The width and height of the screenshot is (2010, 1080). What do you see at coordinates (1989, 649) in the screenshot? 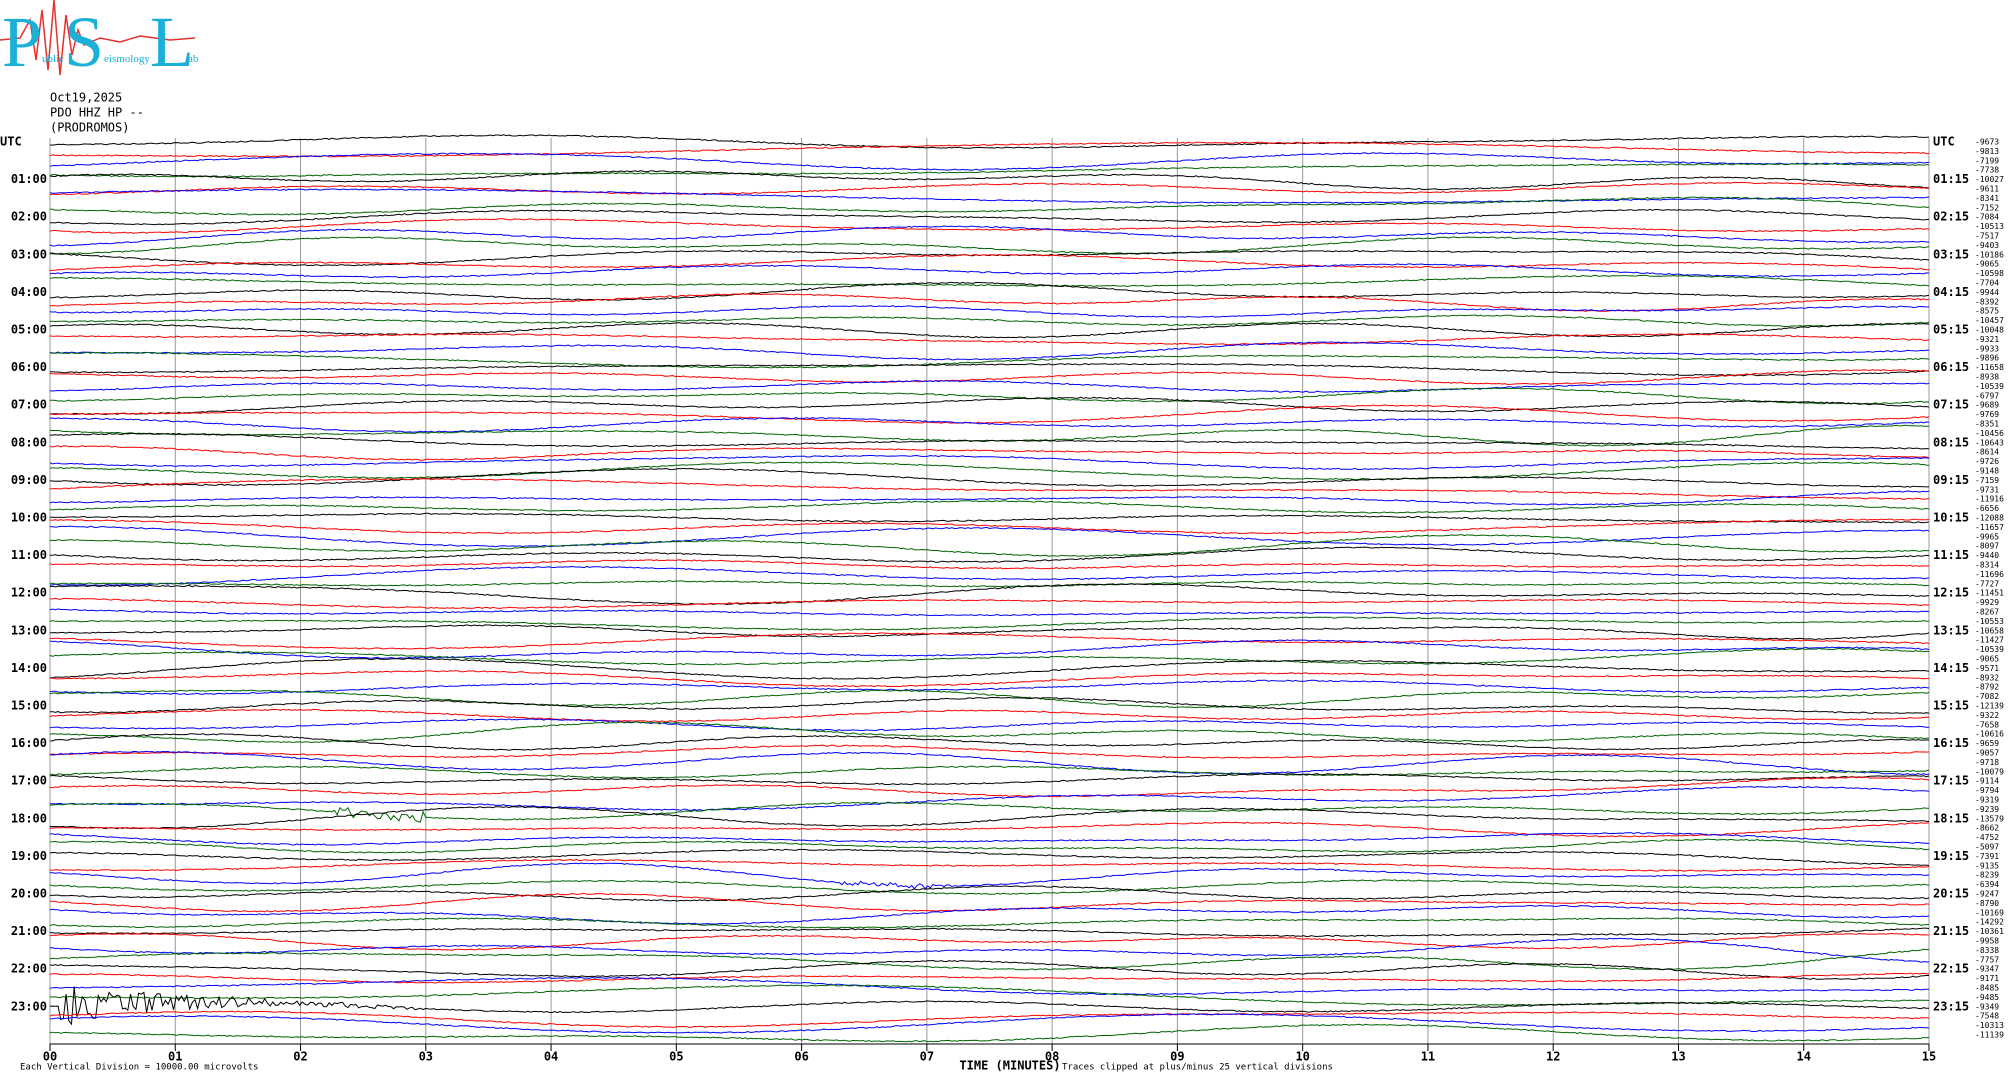
I see `trace-label: -10539` at bounding box center [1989, 649].